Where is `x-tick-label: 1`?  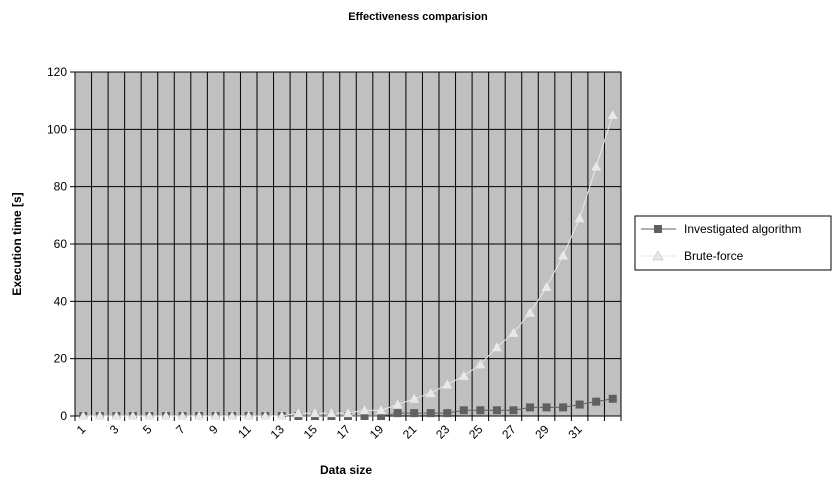
x-tick-label: 1 is located at coordinates (81, 429).